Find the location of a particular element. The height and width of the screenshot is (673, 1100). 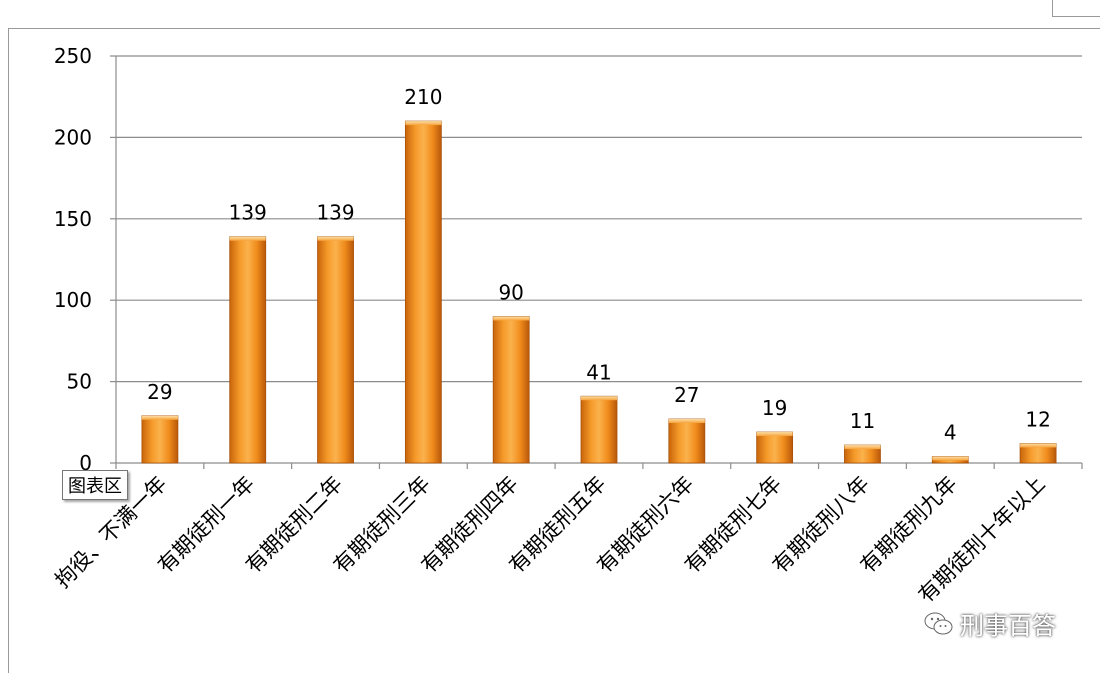

data-label: 19 is located at coordinates (774, 408).